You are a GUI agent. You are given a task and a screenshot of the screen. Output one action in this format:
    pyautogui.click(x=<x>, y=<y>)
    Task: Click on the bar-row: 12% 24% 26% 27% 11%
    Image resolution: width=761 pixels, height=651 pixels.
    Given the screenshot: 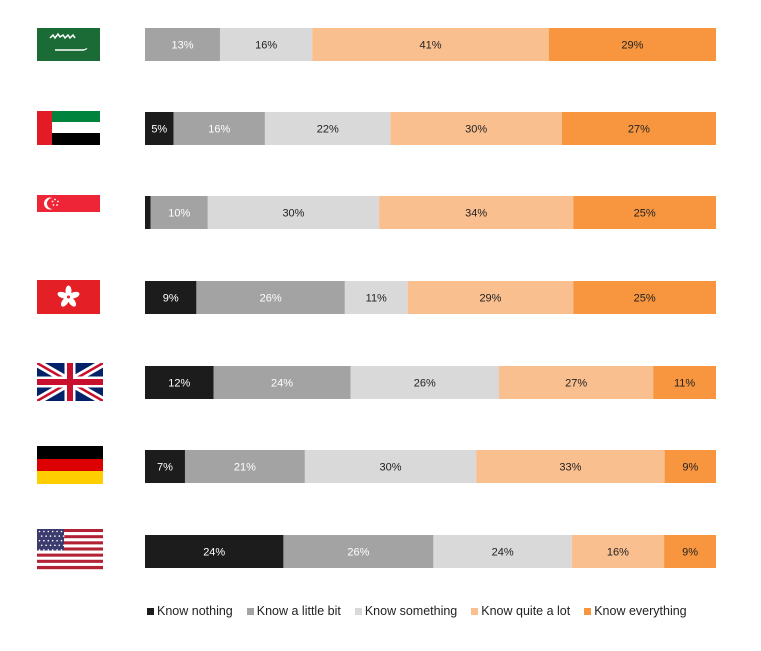 What is the action you would take?
    pyautogui.click(x=430, y=382)
    